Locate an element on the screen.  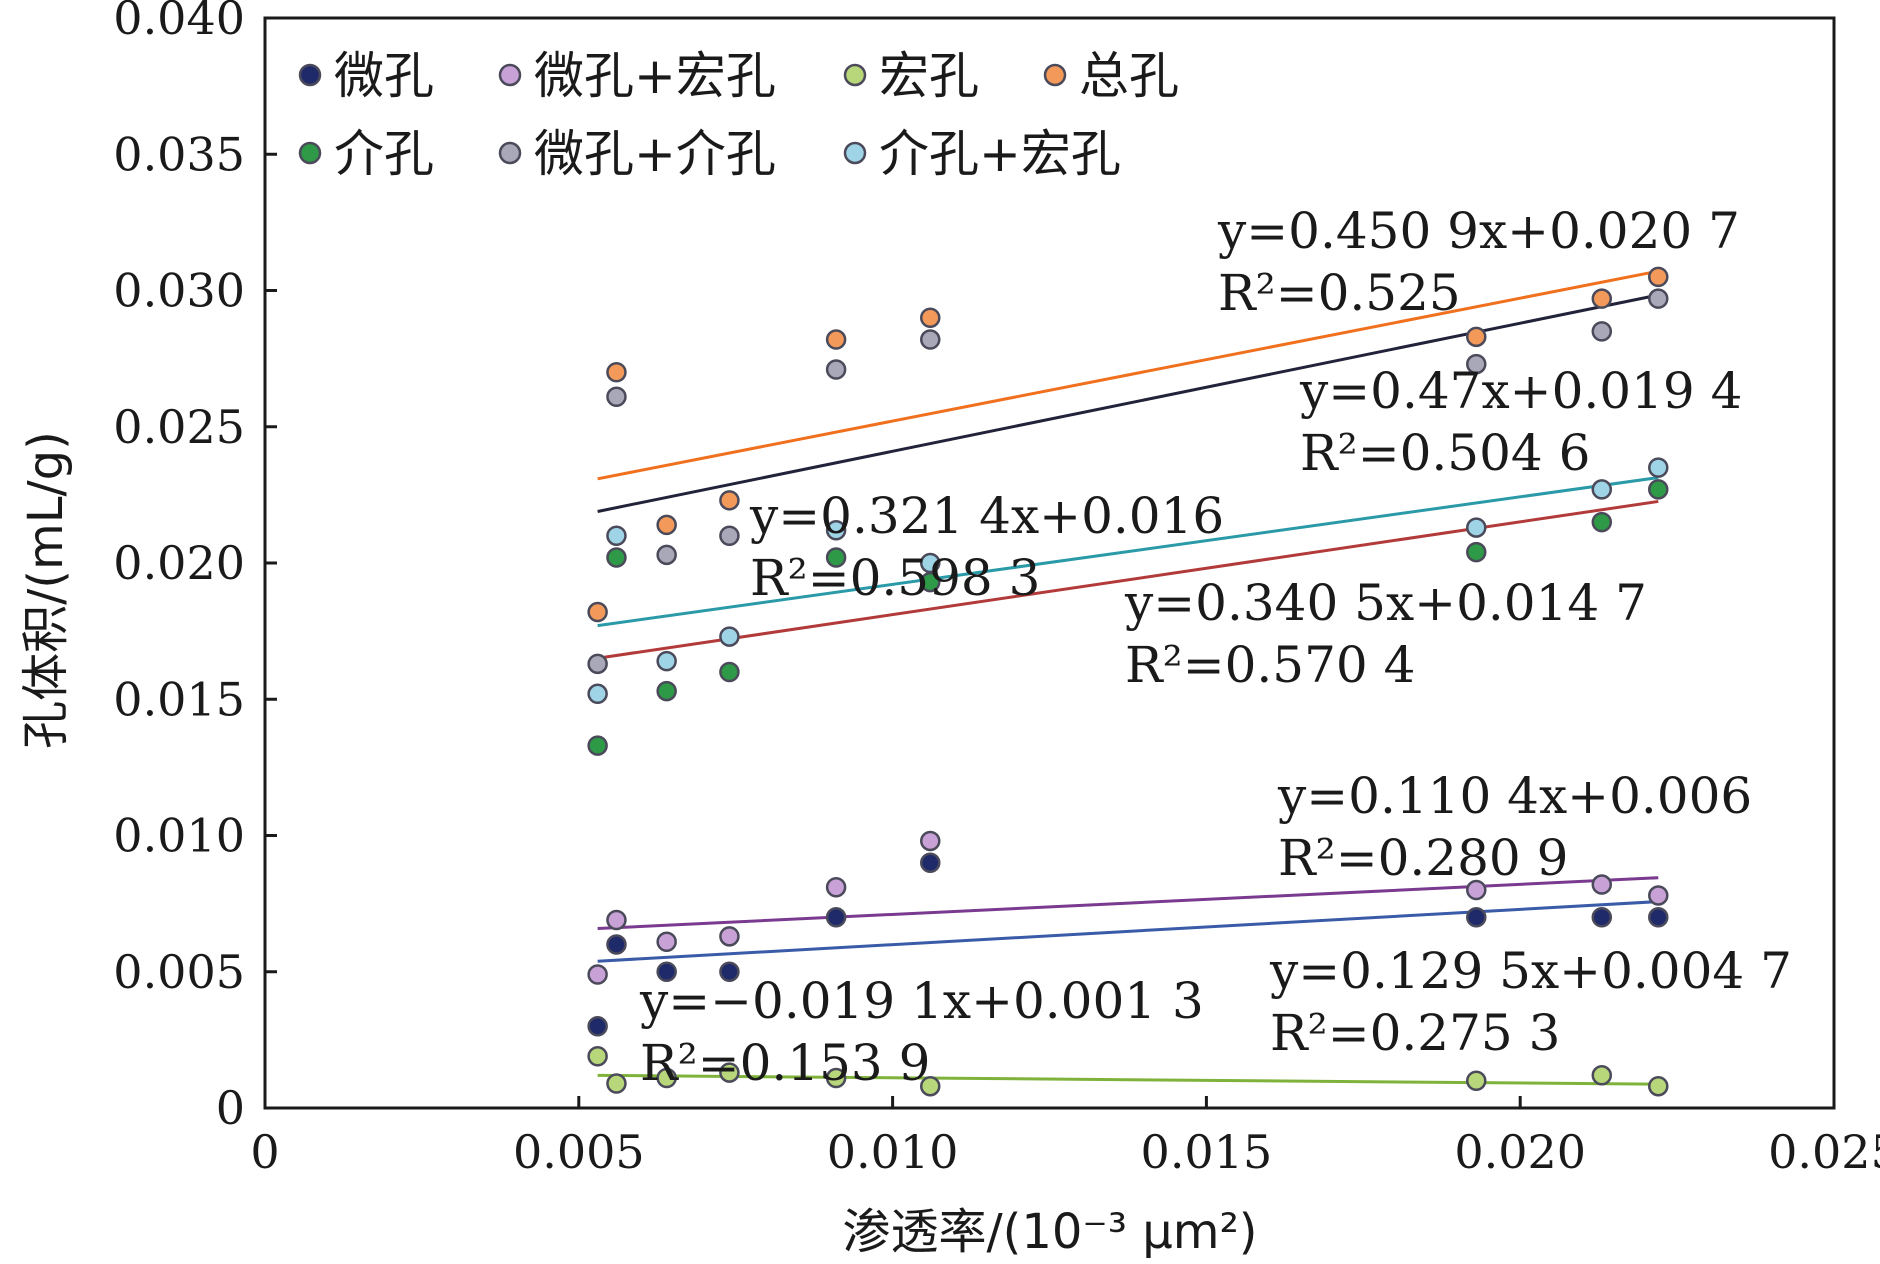
x-tick-label: 0.015 is located at coordinates (1207, 1152).